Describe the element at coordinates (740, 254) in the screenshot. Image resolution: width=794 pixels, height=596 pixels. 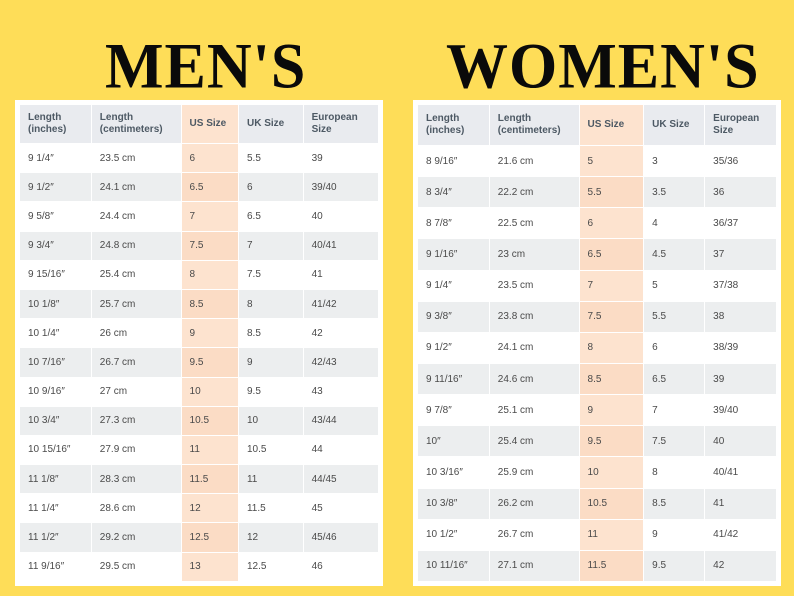
I see `cell-european-size: 37` at that location.